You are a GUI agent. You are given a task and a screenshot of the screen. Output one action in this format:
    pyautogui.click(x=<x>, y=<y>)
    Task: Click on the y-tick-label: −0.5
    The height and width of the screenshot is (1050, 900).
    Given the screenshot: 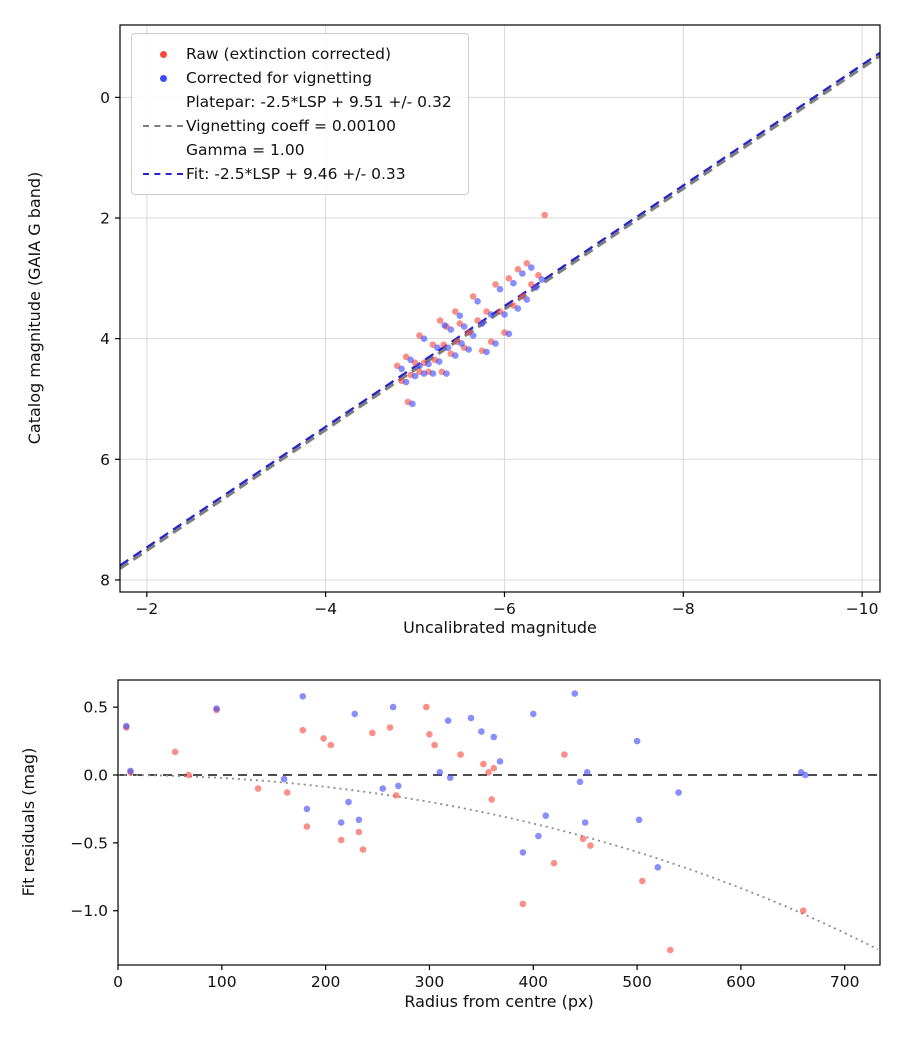 What is the action you would take?
    pyautogui.click(x=89, y=843)
    